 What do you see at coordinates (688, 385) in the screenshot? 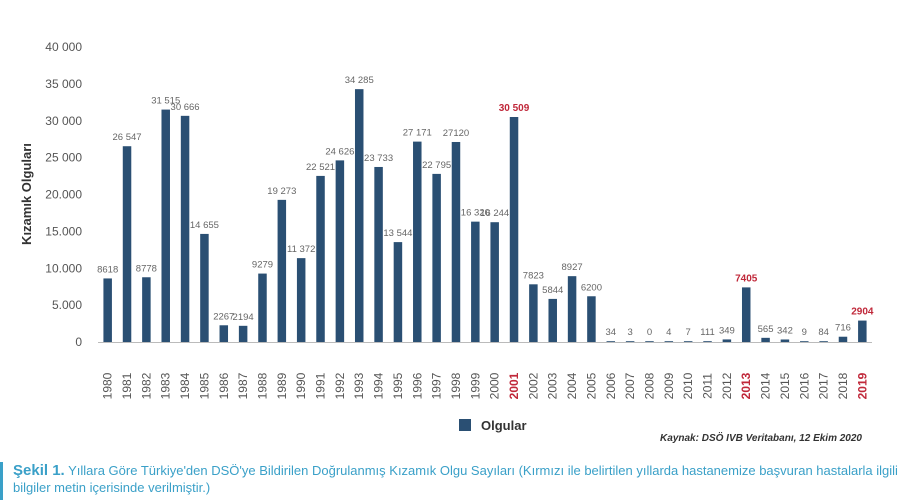
I see `x-tick-label-2010: 2010` at bounding box center [688, 385].